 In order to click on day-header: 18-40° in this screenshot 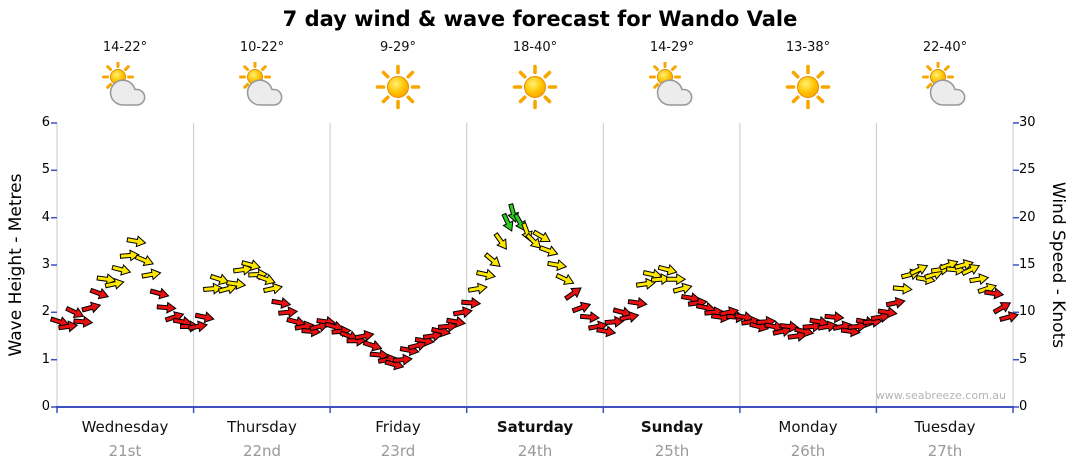, I will do `click(535, 77)`.